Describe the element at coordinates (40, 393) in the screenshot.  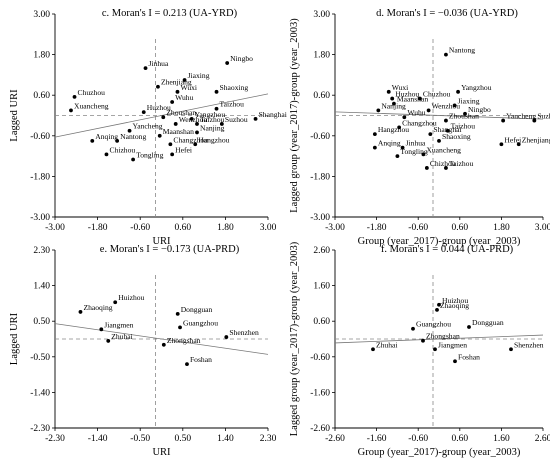
I see `y-tick-label: -1.40` at that location.